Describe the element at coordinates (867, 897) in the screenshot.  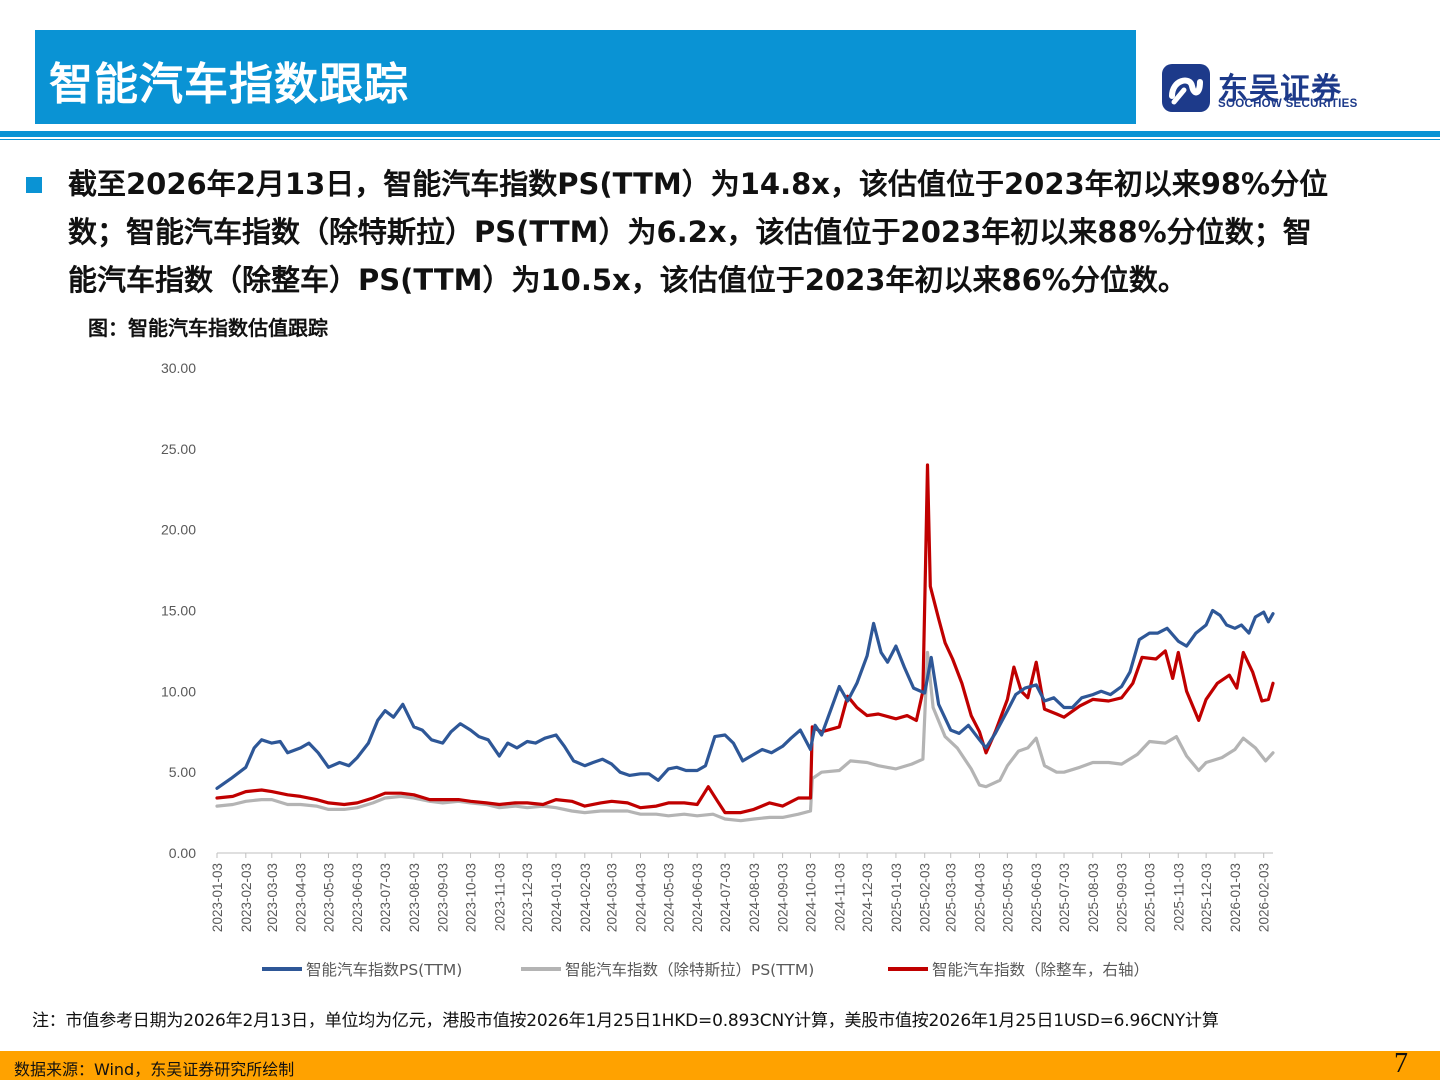
I see `x-tick-label: 2024-12-03` at that location.